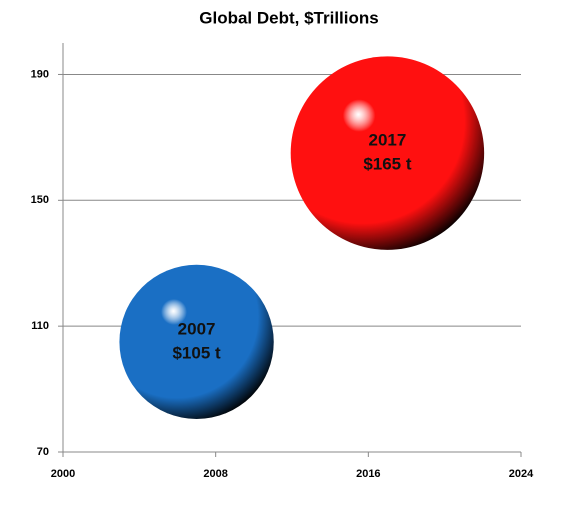 This screenshot has width=578, height=505. Describe the element at coordinates (387, 164) in the screenshot. I see `bubble-value-label: $165 t` at that location.